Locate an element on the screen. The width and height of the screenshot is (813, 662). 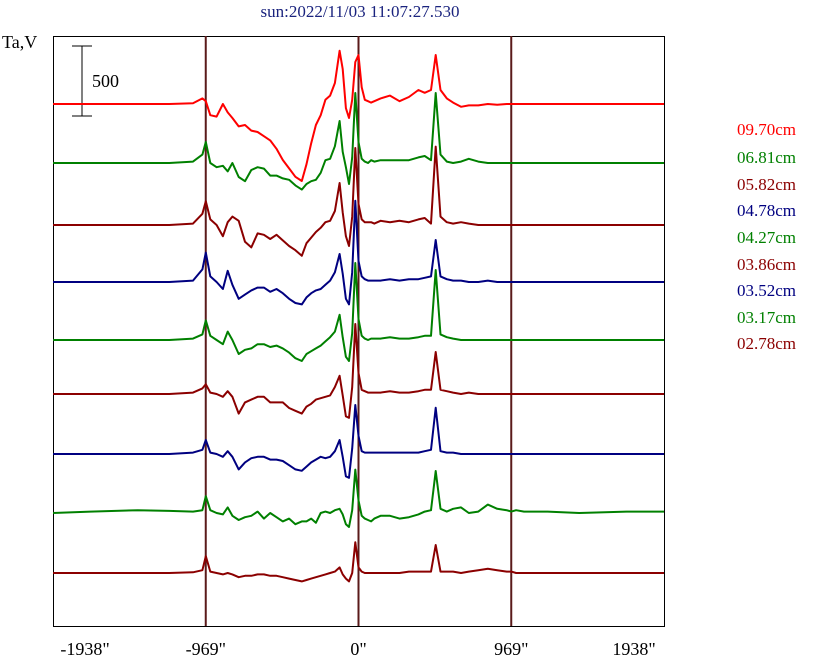
legend-label: 03.17cm is located at coordinates (766, 317).